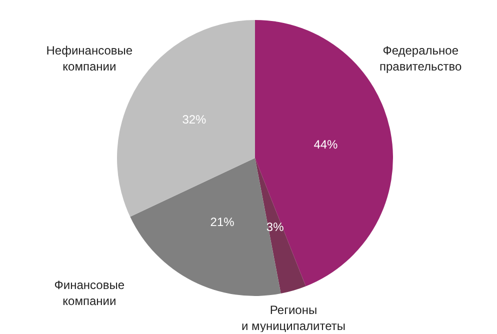 This screenshot has height=334, width=497. I want to click on data-label: 44%, so click(326, 145).